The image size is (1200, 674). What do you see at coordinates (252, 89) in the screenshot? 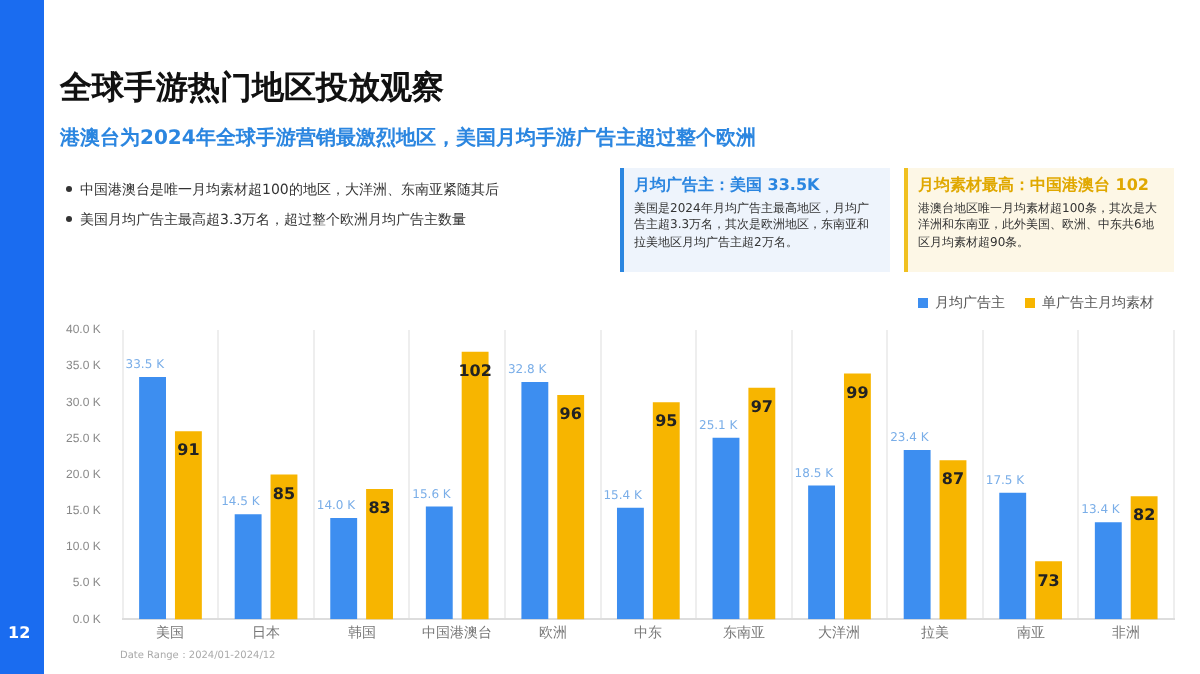
I see `chart-title: 全球手游热门地区投放观察` at bounding box center [252, 89].